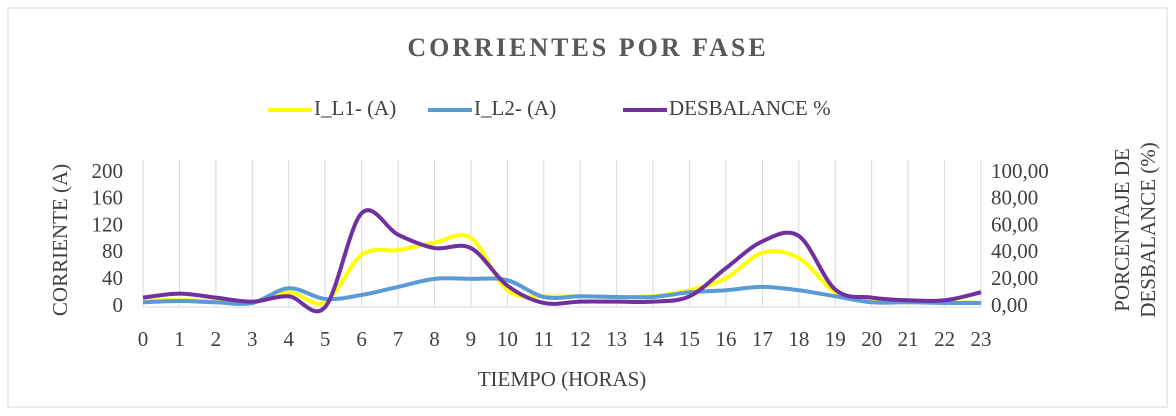 The width and height of the screenshot is (1176, 416). What do you see at coordinates (1148, 230) in the screenshot?
I see `y2-axis-label: DESBALANCE (%)` at bounding box center [1148, 230].